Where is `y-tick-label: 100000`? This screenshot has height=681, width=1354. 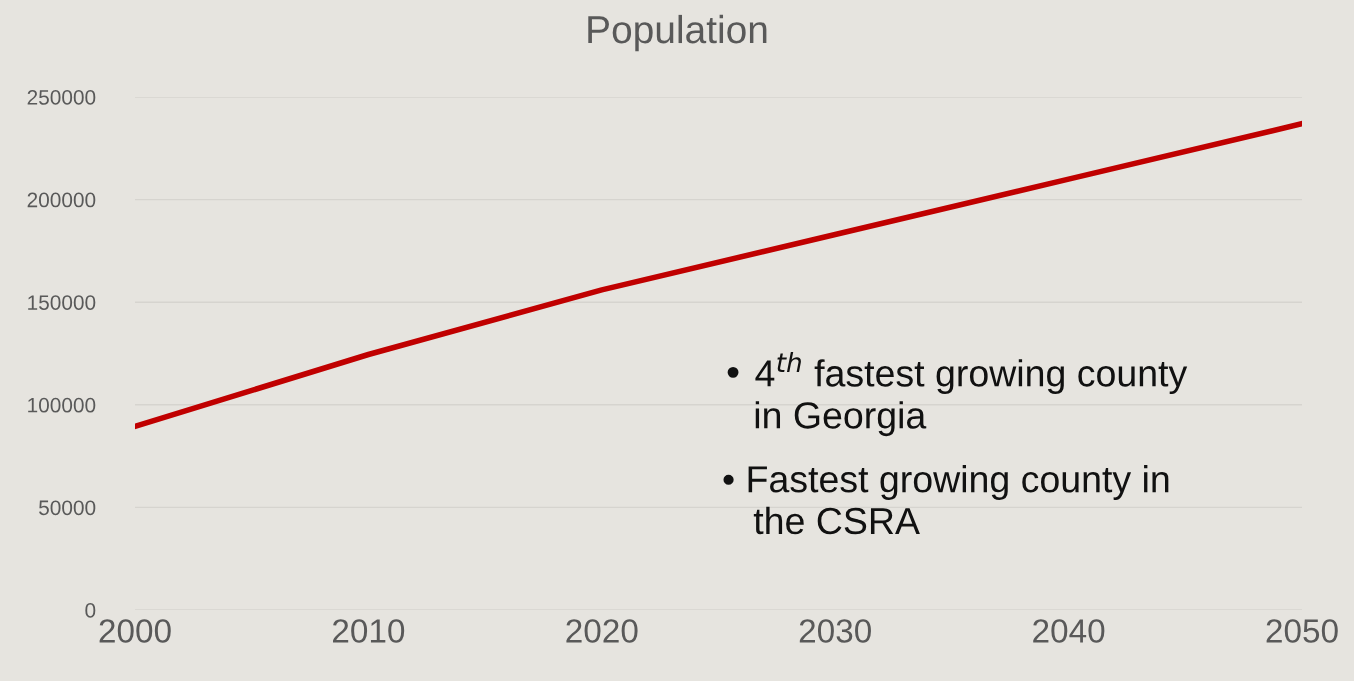
y-tick-label: 100000 is located at coordinates (62, 405).